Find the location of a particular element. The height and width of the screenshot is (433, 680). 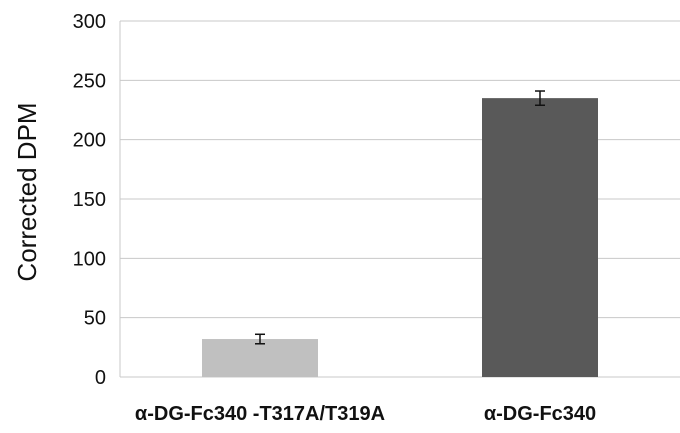

y-axis-title: Corrected DPM is located at coordinates (27, 191).